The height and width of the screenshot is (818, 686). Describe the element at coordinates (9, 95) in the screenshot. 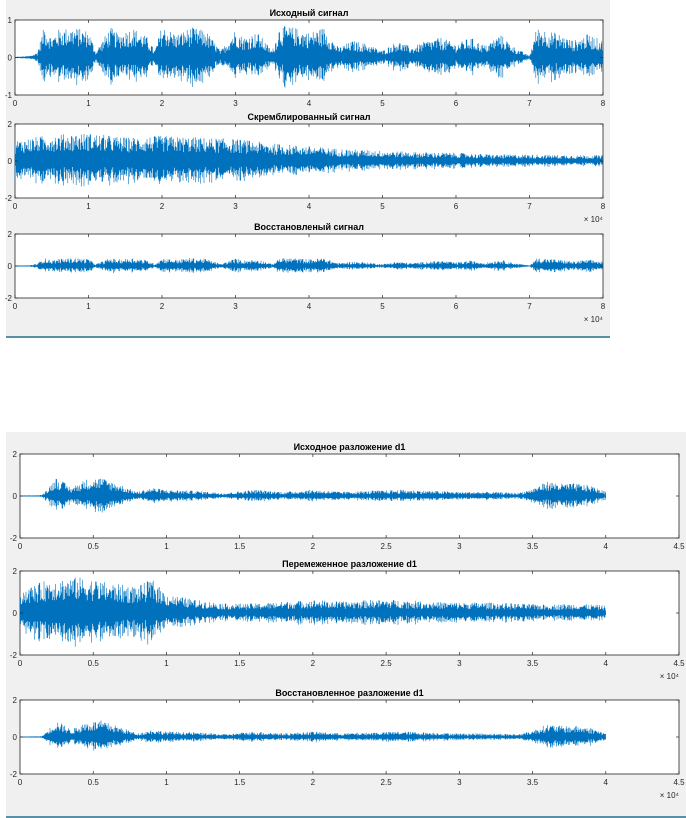

I see `y-tick-label: -1` at that location.